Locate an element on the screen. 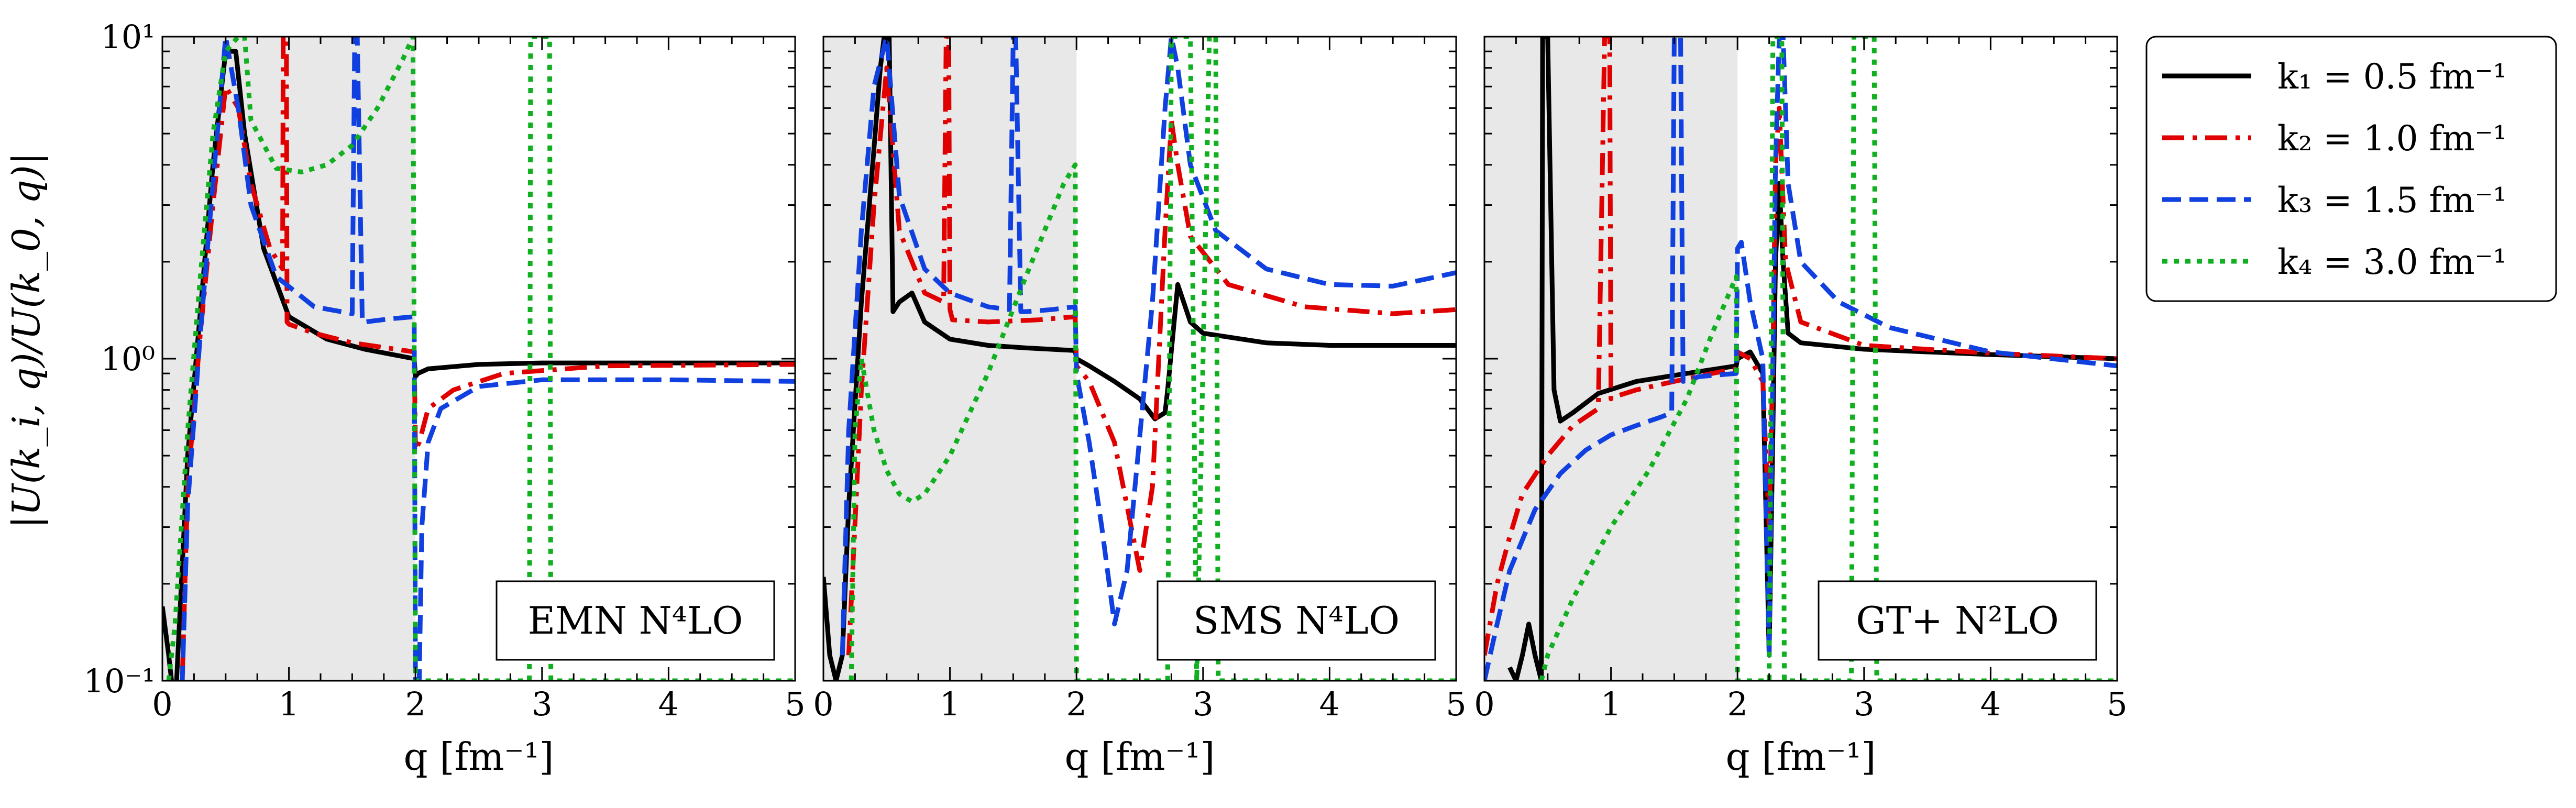 Image resolution: width=2576 pixels, height=808 pixels. legend-label-k4: k₄ = 3.0 fm⁻¹ is located at coordinates (2392, 262).